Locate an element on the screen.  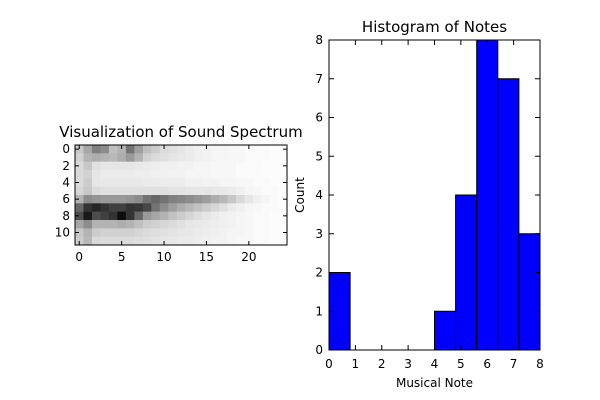
heatmap-y-tick-label: 10 is located at coordinates (62, 233).